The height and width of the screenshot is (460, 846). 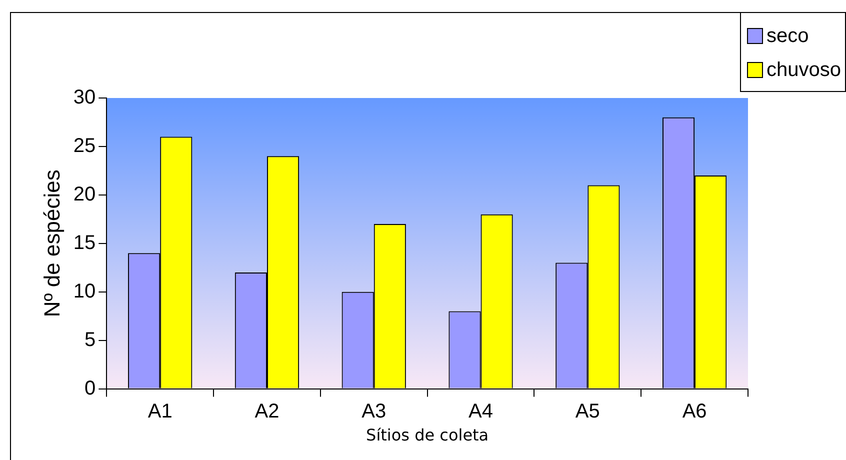 I want to click on legend-label: seco, so click(x=787, y=36).